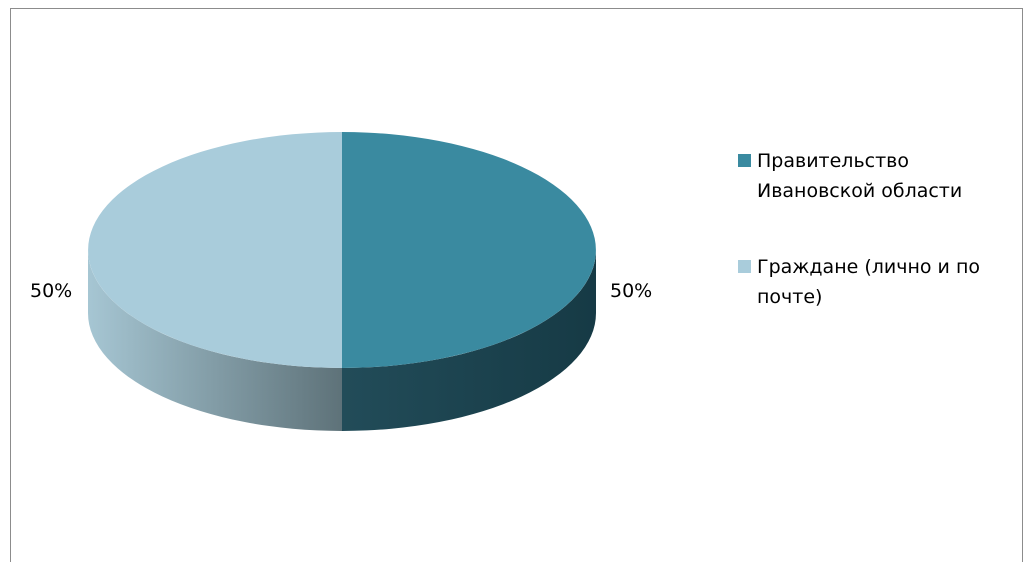  Describe the element at coordinates (860, 191) in the screenshot. I see `legend-label-1-line2: Ивановской области` at that location.